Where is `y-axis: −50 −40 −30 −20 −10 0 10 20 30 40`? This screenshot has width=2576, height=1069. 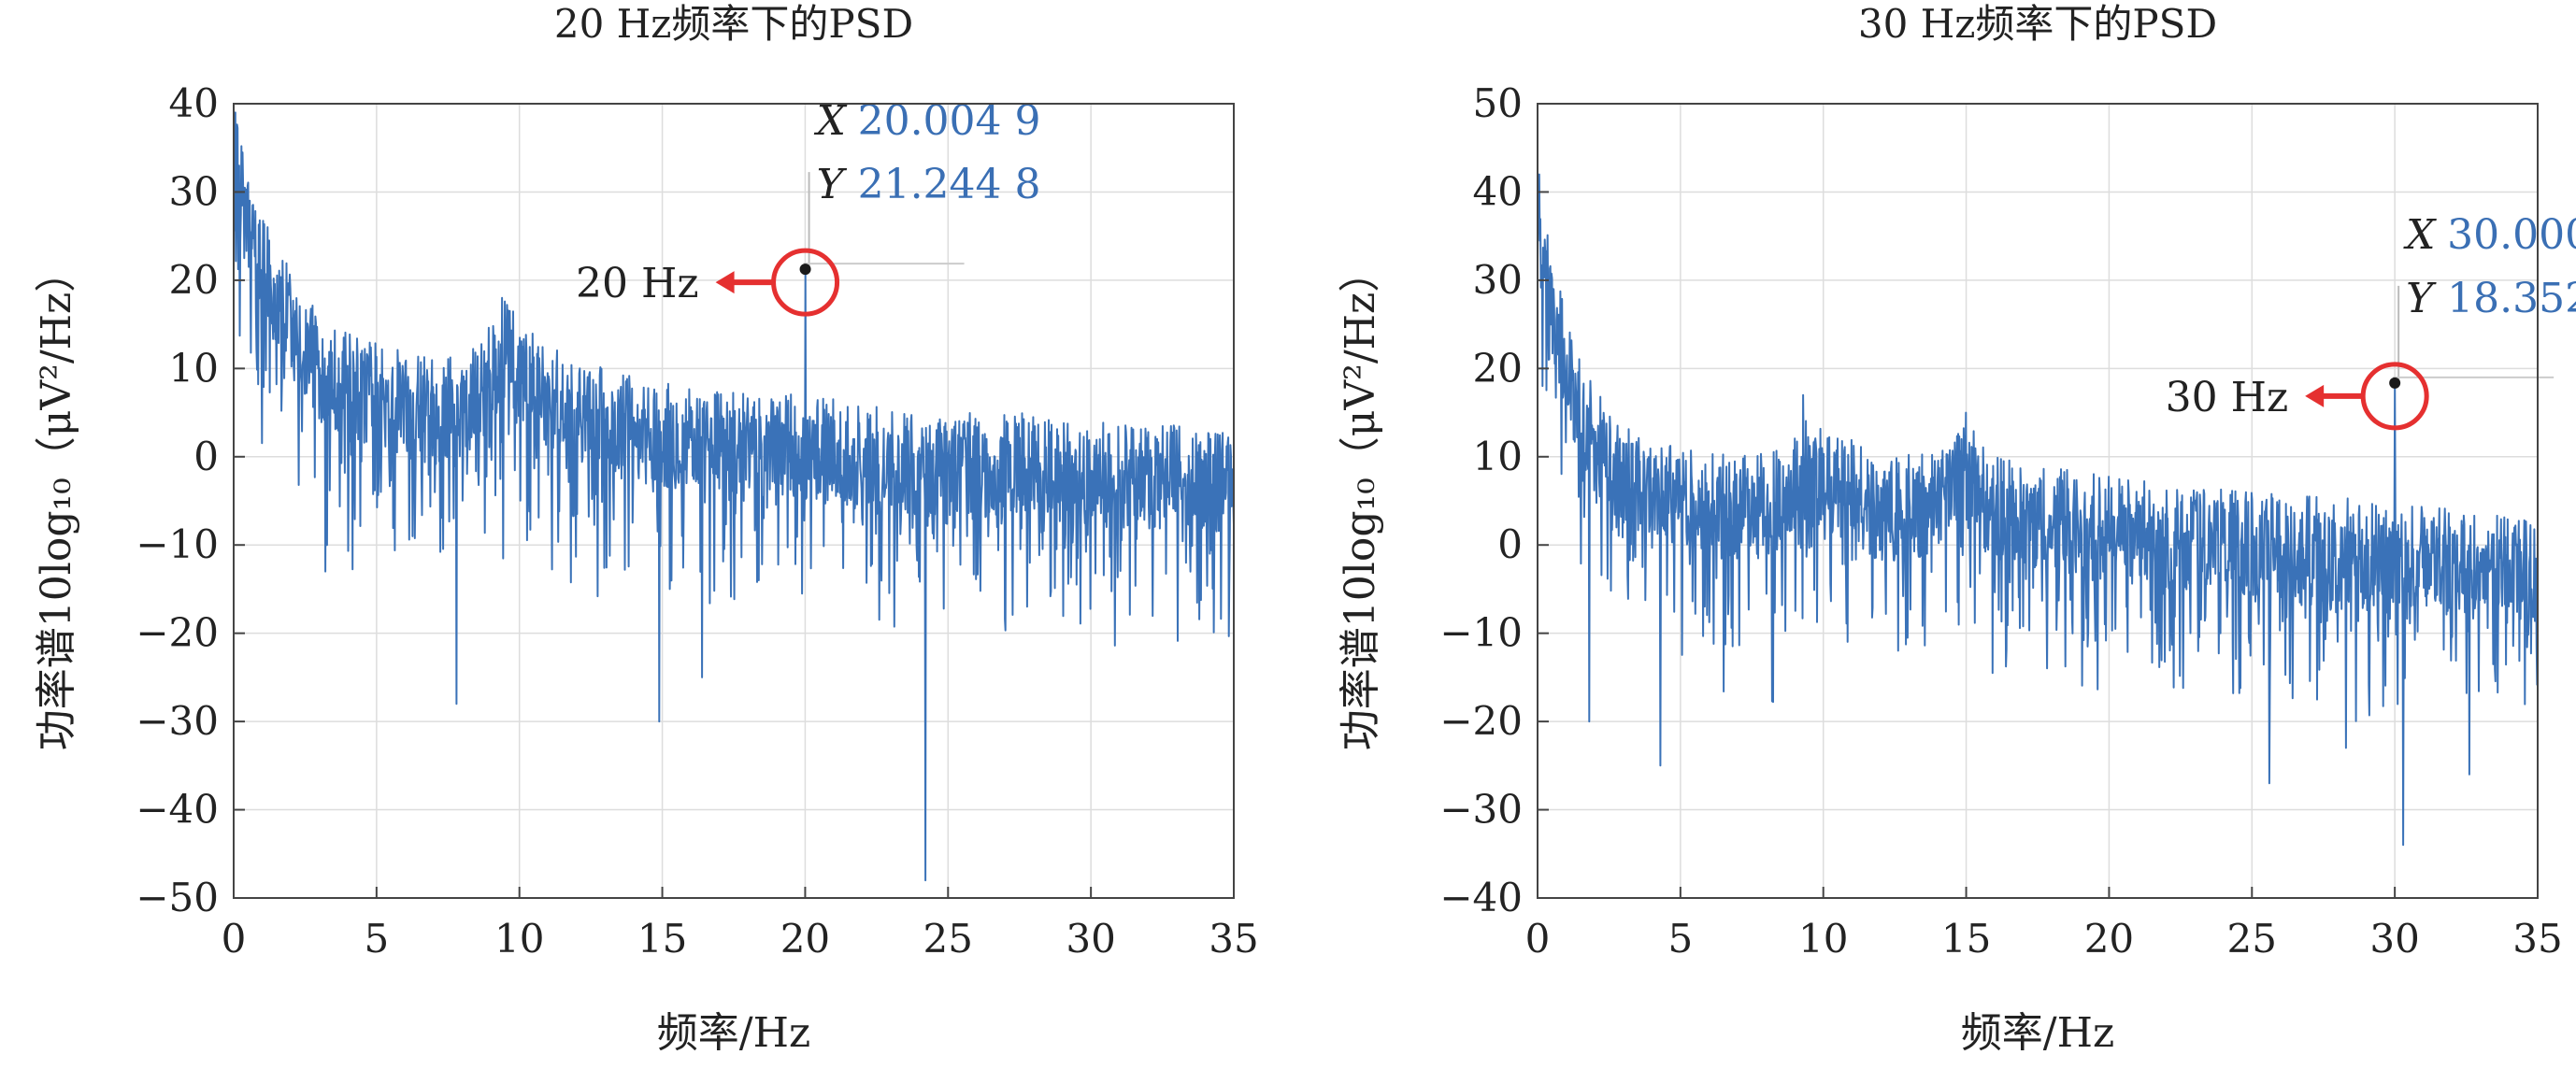 y-axis: −50 −40 −30 −20 −10 0 10 20 30 40 is located at coordinates (190, 500).